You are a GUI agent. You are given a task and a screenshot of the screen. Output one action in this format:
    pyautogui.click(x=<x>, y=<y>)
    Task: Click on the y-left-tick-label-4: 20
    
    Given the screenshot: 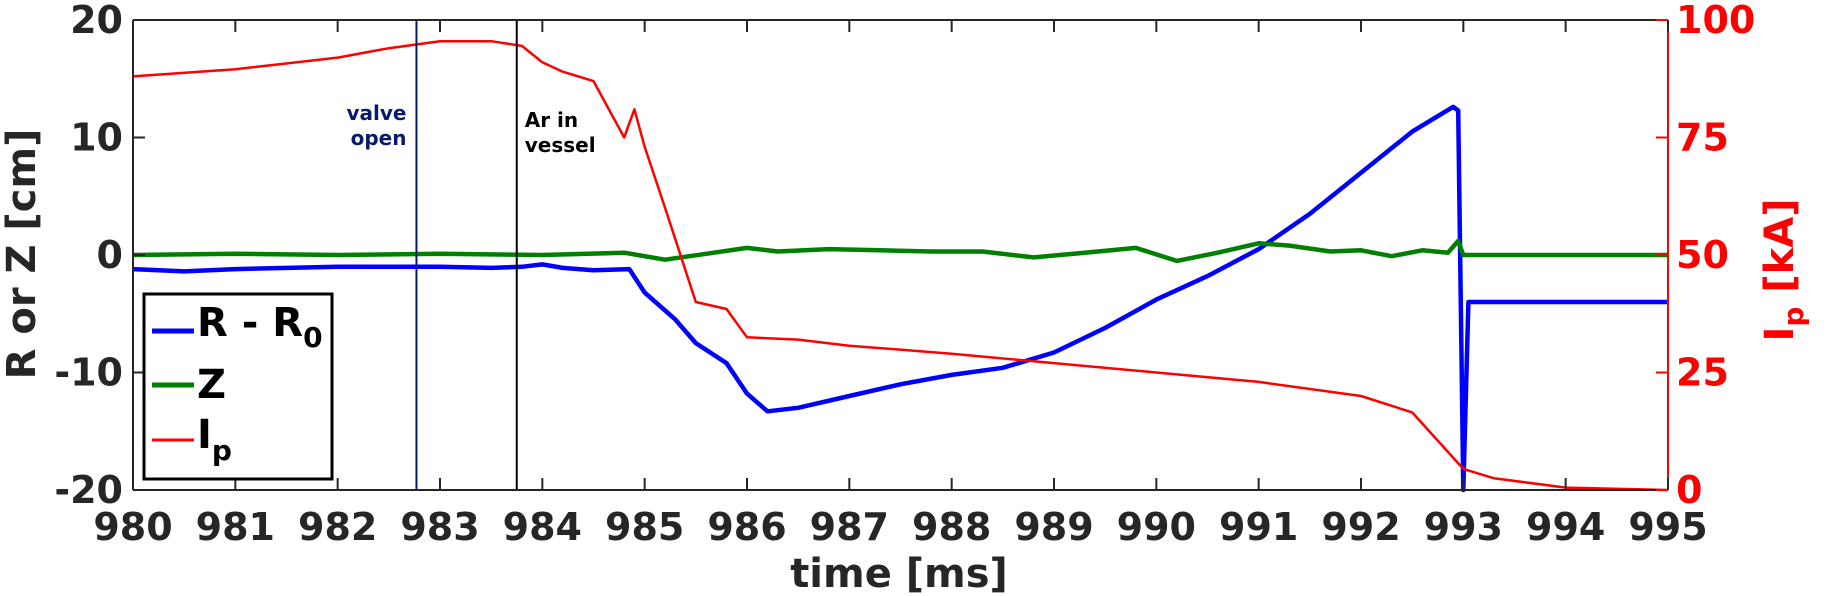 What is the action you would take?
    pyautogui.click(x=96, y=21)
    